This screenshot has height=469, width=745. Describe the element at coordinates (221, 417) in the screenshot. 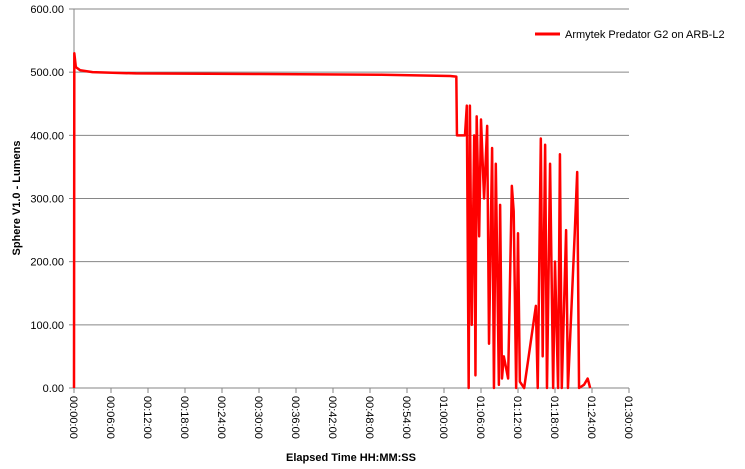

I see `x-tick-label: 00:24:00` at that location.